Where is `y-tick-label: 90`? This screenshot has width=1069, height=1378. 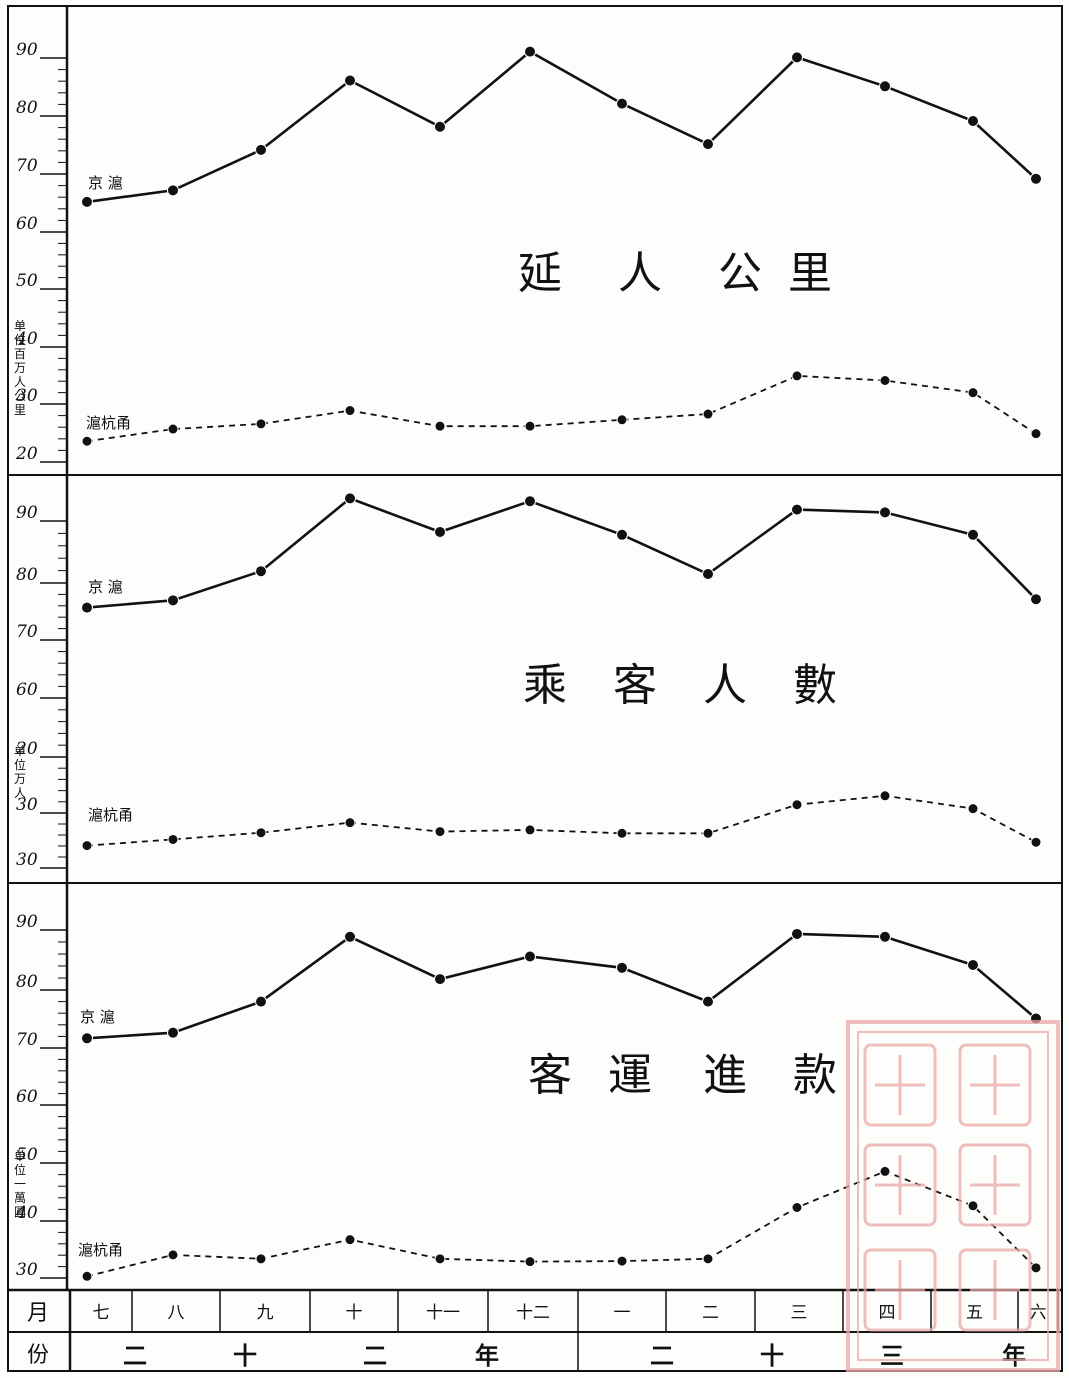
y-tick-label: 90 is located at coordinates (27, 513).